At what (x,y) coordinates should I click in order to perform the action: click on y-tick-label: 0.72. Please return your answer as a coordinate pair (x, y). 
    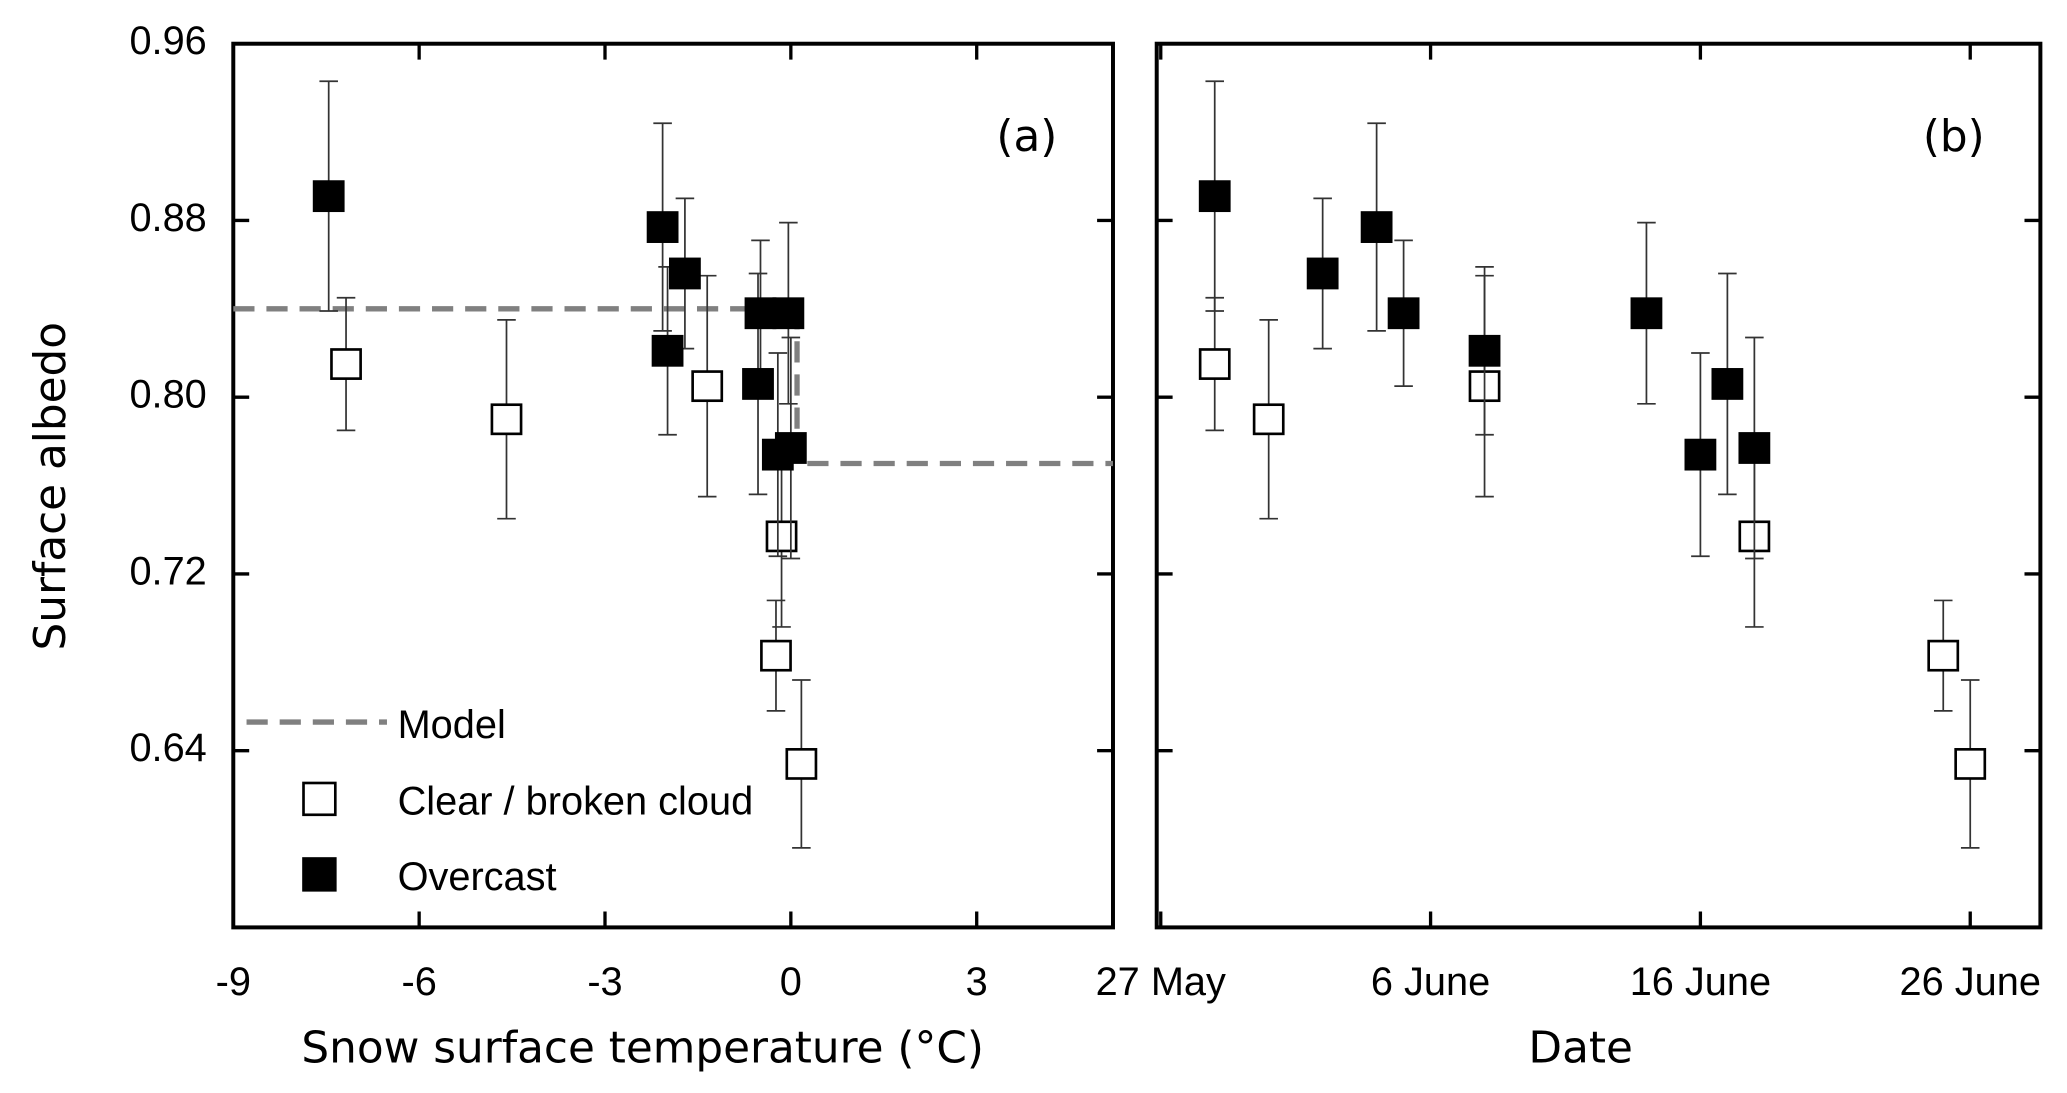
    Looking at the image, I should click on (167, 571).